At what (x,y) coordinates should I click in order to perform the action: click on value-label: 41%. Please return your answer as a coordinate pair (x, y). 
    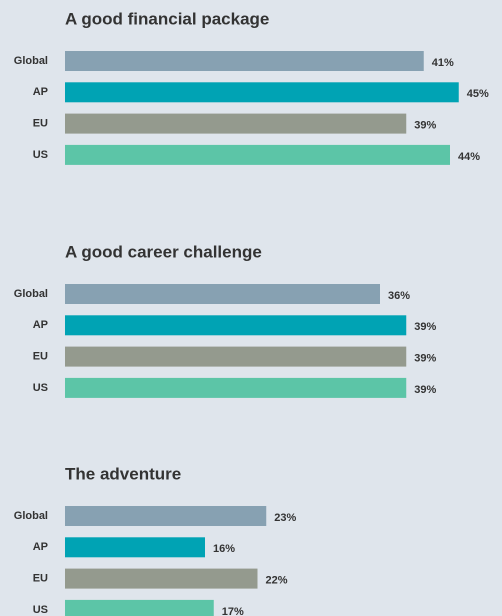
    Looking at the image, I should click on (443, 63).